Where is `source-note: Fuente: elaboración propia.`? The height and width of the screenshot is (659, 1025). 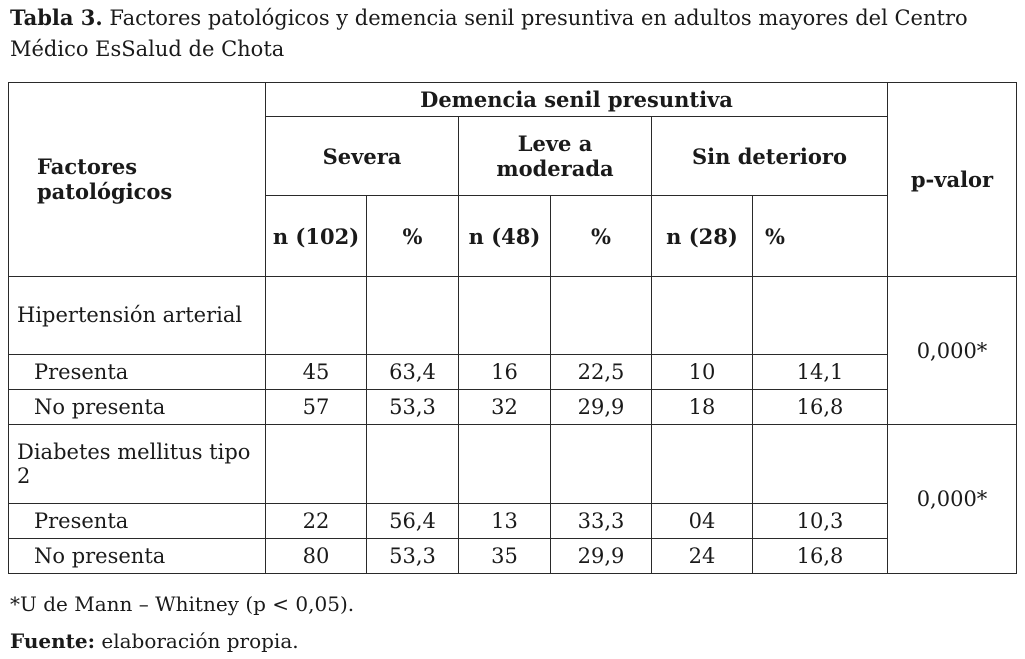
source-note: Fuente: elaboración propia. is located at coordinates (154, 641).